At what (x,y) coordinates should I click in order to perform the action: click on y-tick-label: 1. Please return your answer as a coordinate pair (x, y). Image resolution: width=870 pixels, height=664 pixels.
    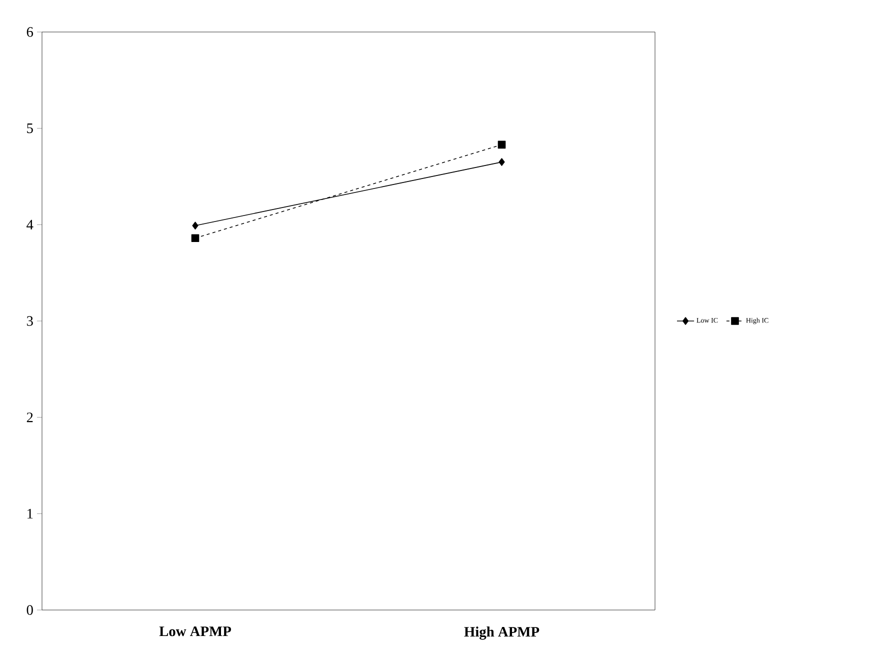
    Looking at the image, I should click on (30, 513).